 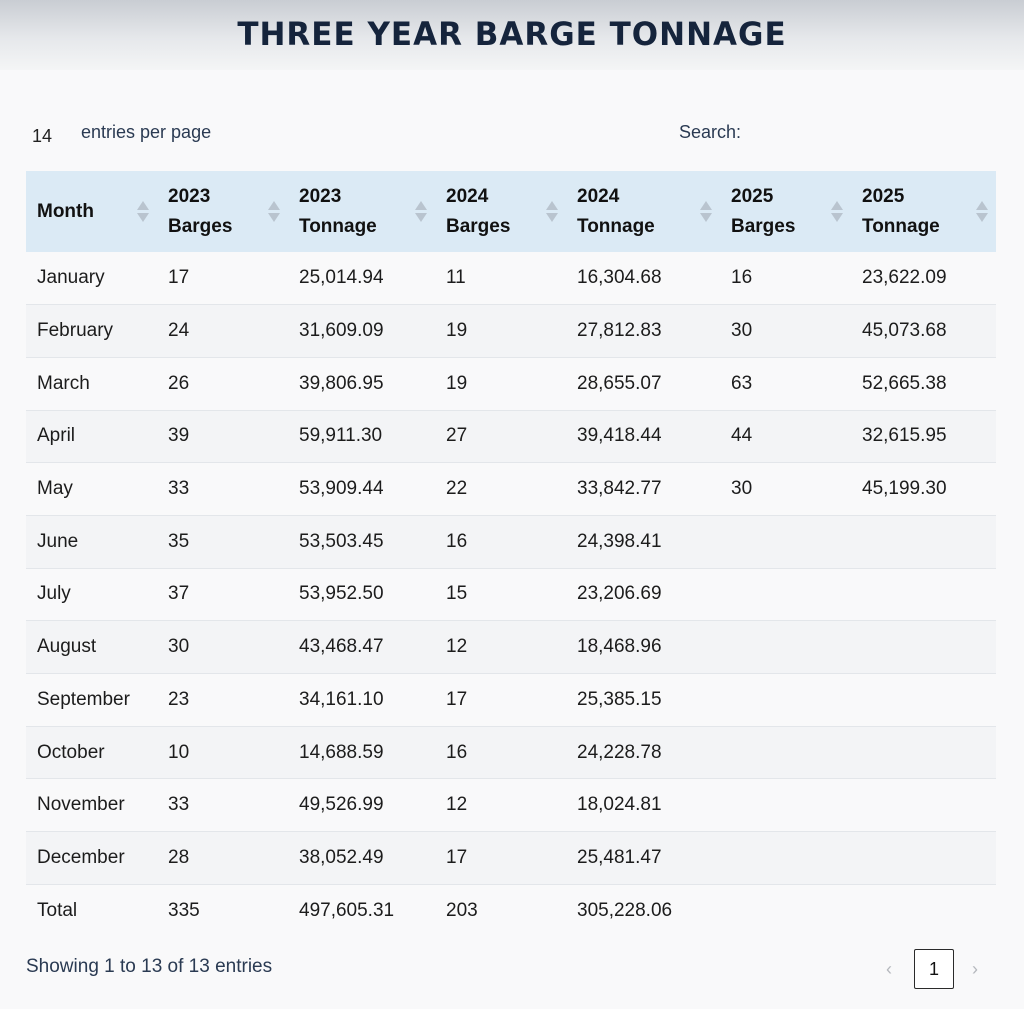 I want to click on cell-month: July, so click(x=54, y=594).